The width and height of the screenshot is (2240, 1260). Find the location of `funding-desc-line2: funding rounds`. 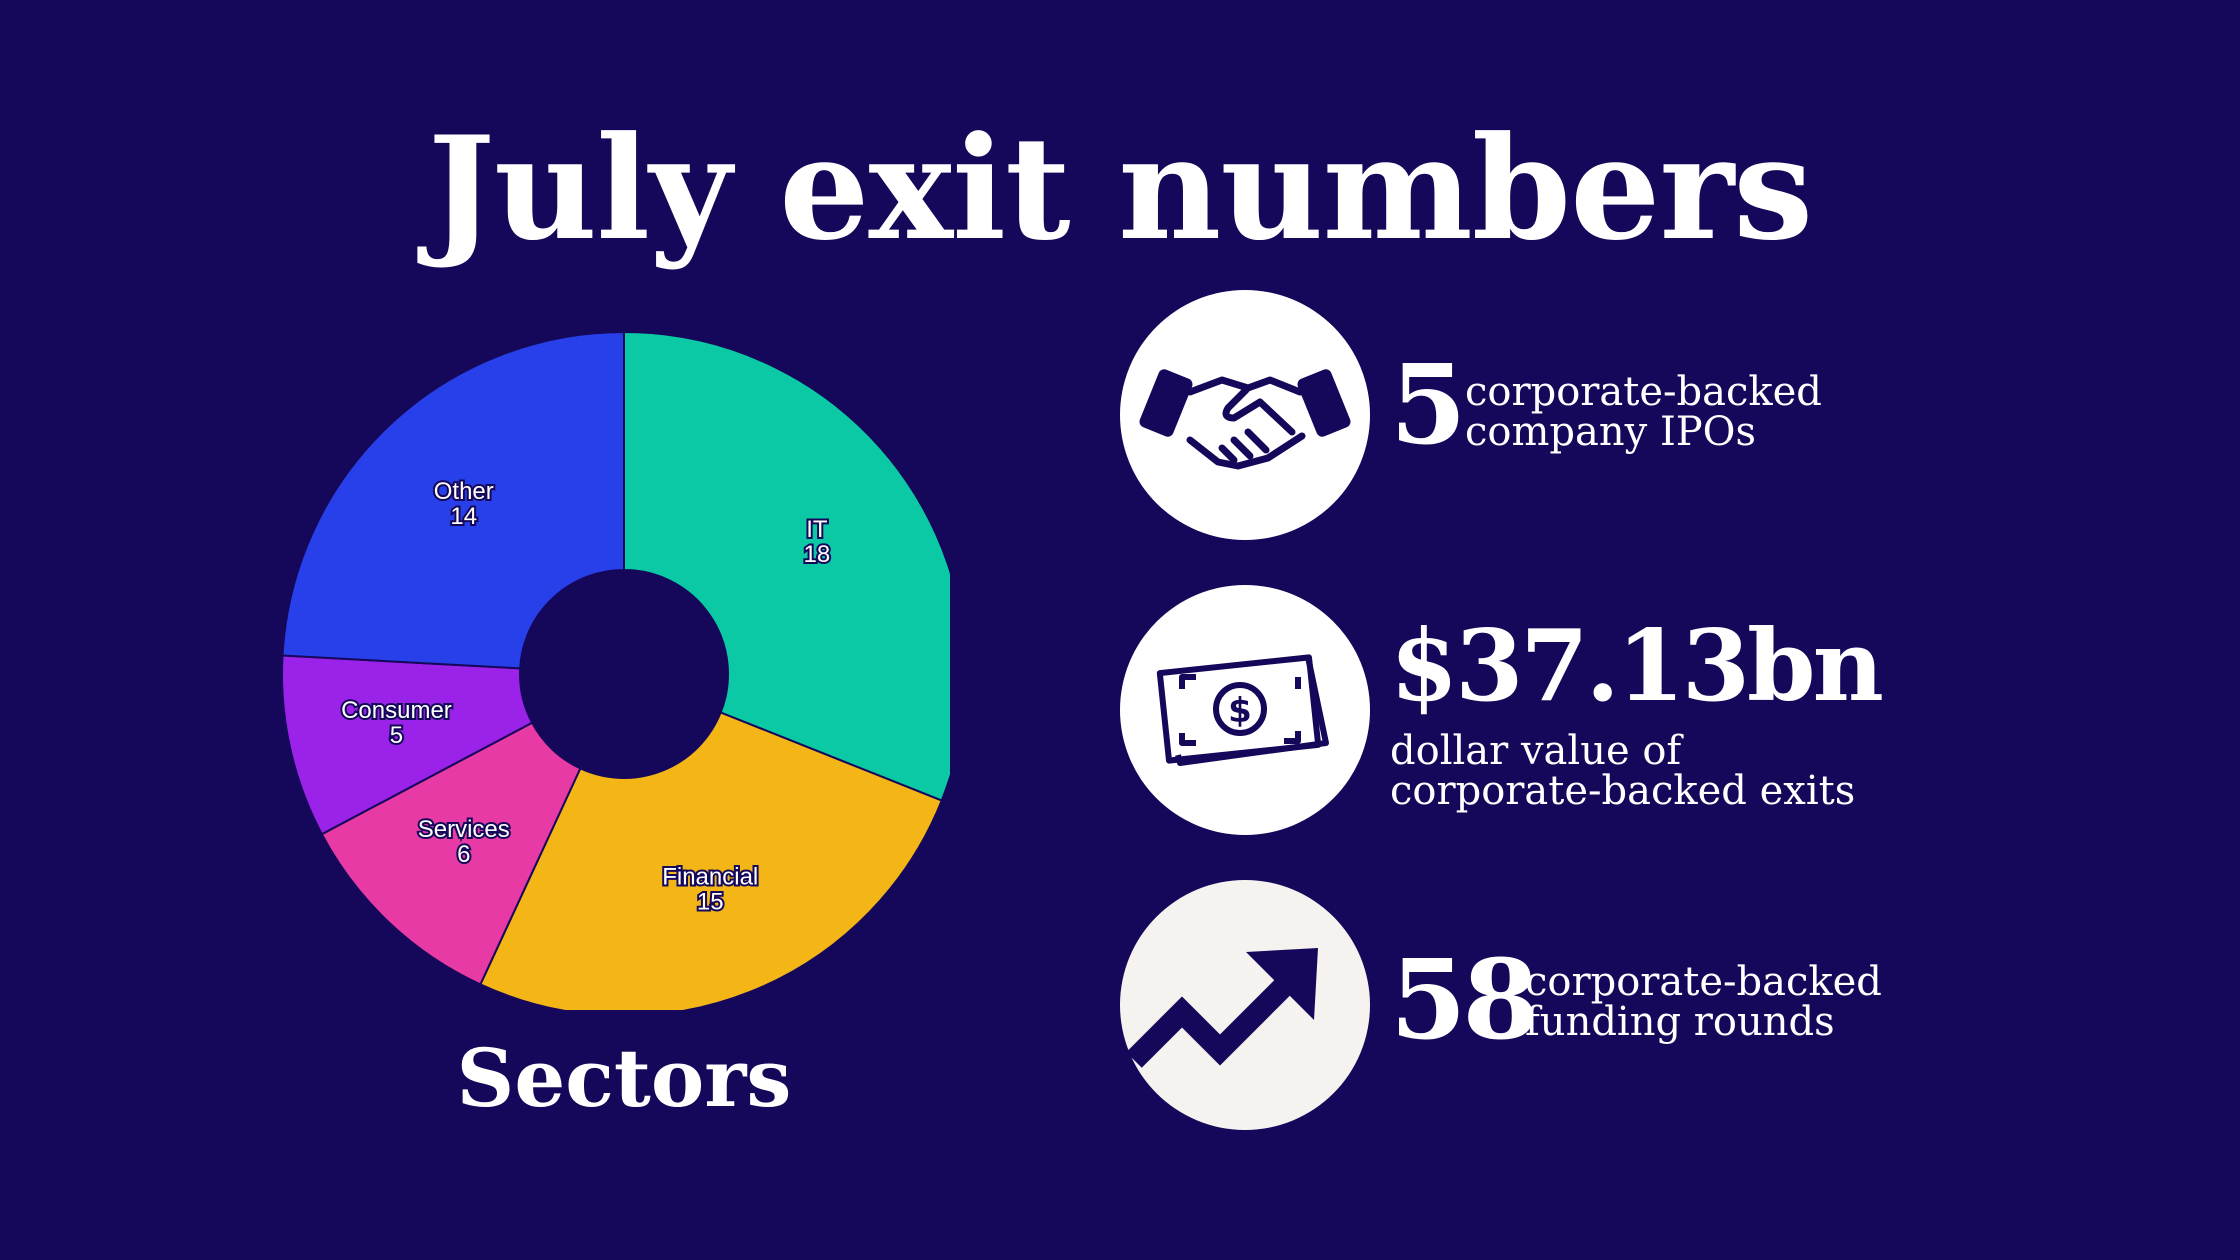

funding-desc-line2: funding rounds is located at coordinates (1680, 1022).